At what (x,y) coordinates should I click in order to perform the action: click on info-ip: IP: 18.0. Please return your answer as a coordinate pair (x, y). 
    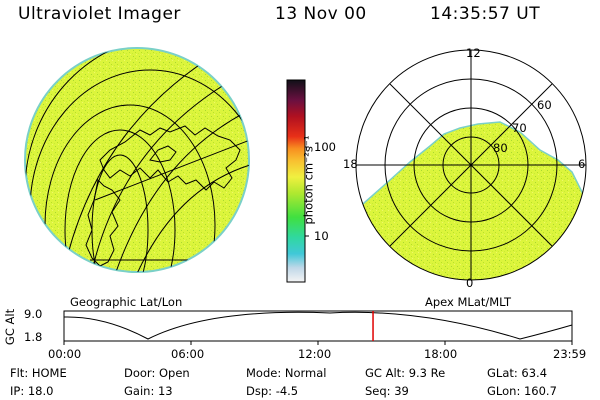
    Looking at the image, I should click on (31, 391).